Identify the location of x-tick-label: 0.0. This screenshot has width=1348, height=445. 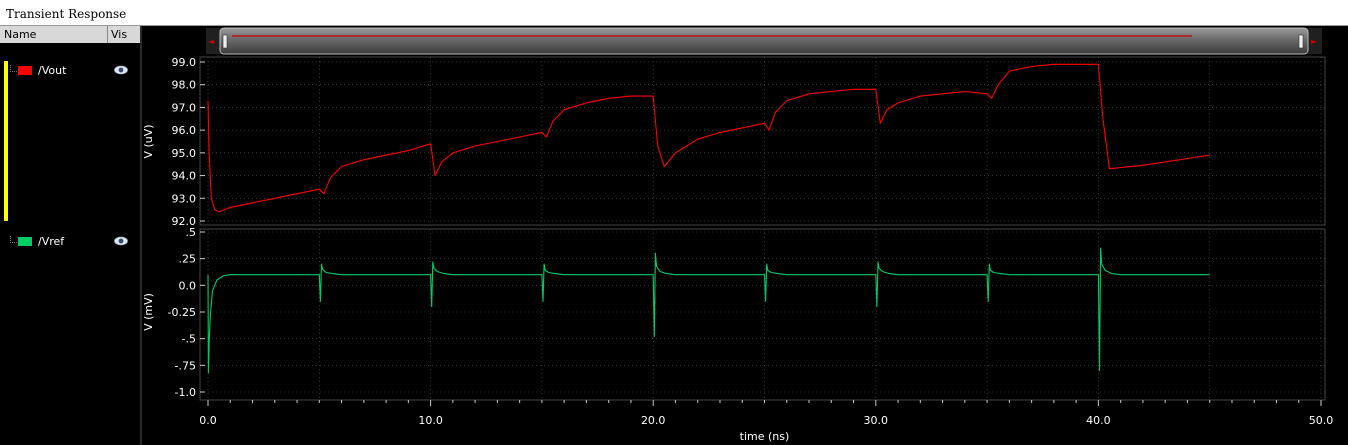
(208, 420).